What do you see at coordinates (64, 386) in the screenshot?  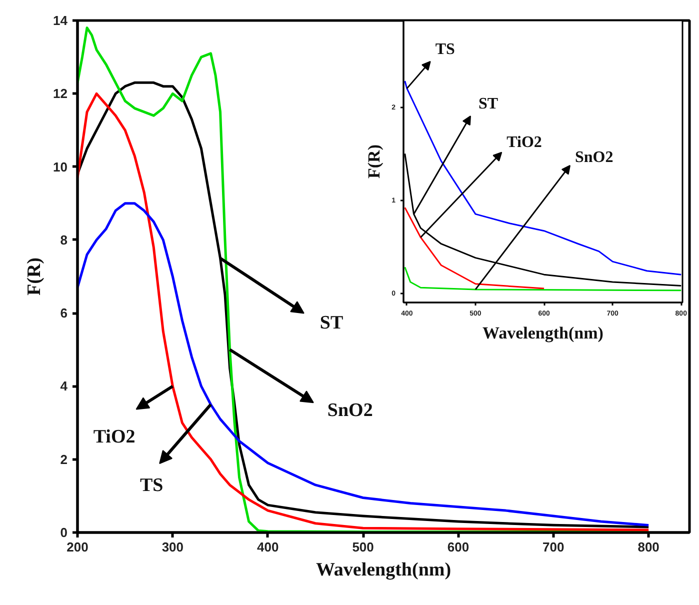 I see `y-tick-label: 4` at bounding box center [64, 386].